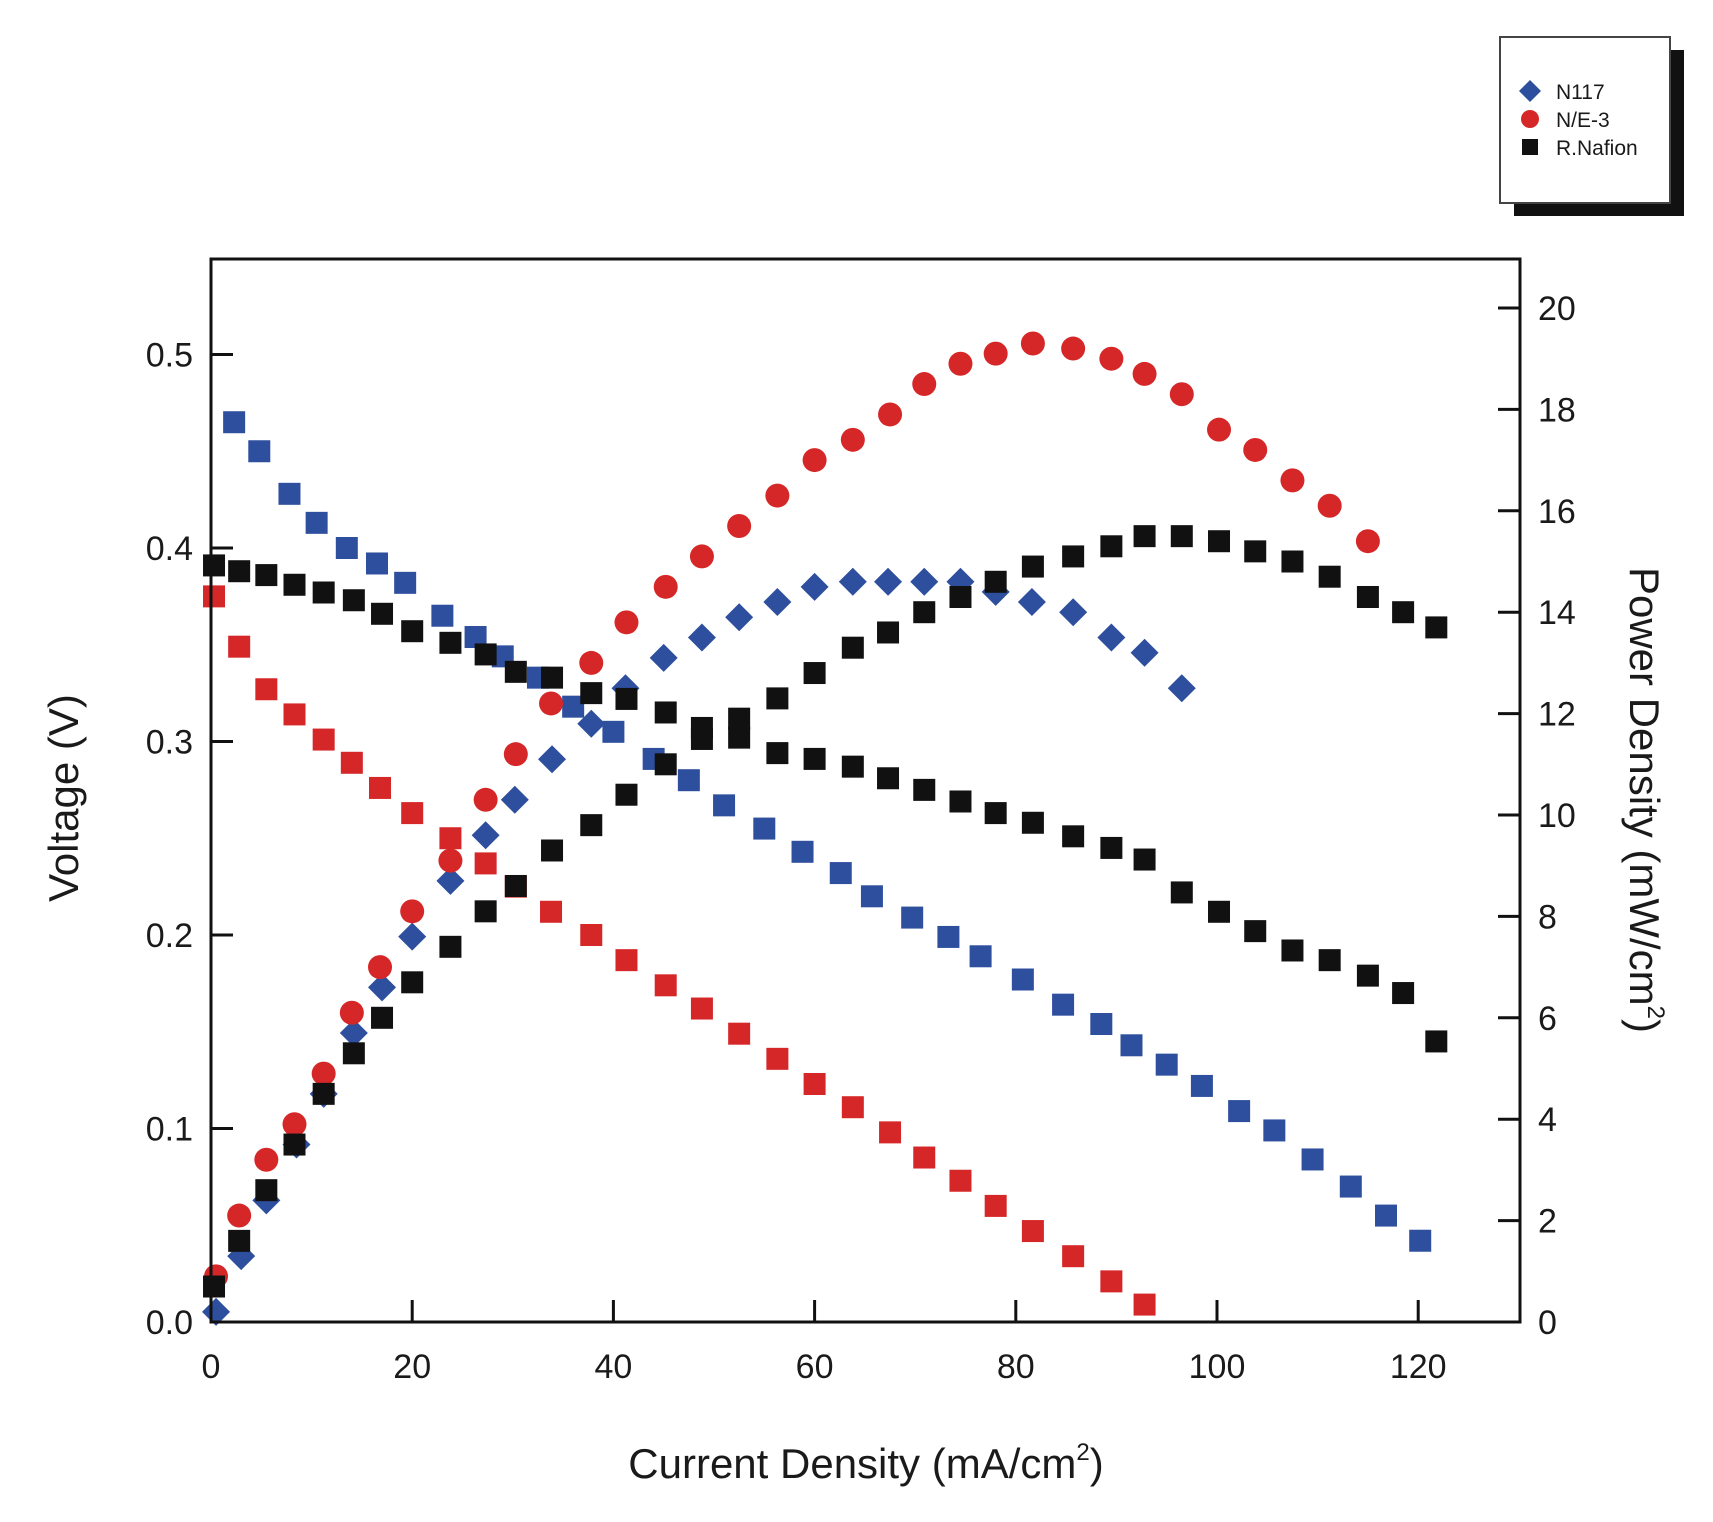  Describe the element at coordinates (1547, 1120) in the screenshot. I see `y2-tick-label: 4` at that location.